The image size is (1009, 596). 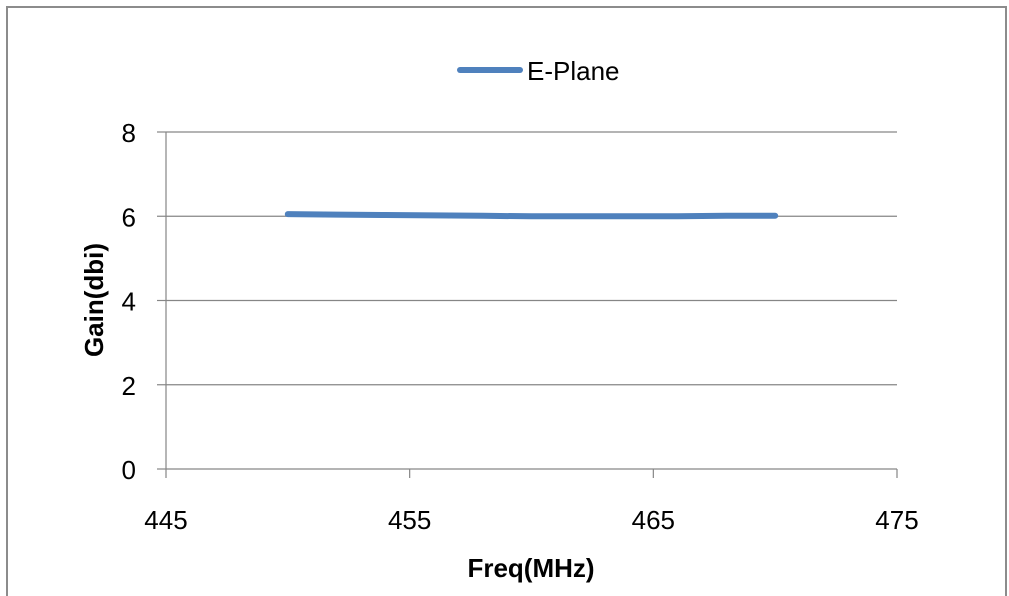 I want to click on x-tick-label: 455, so click(x=409, y=520).